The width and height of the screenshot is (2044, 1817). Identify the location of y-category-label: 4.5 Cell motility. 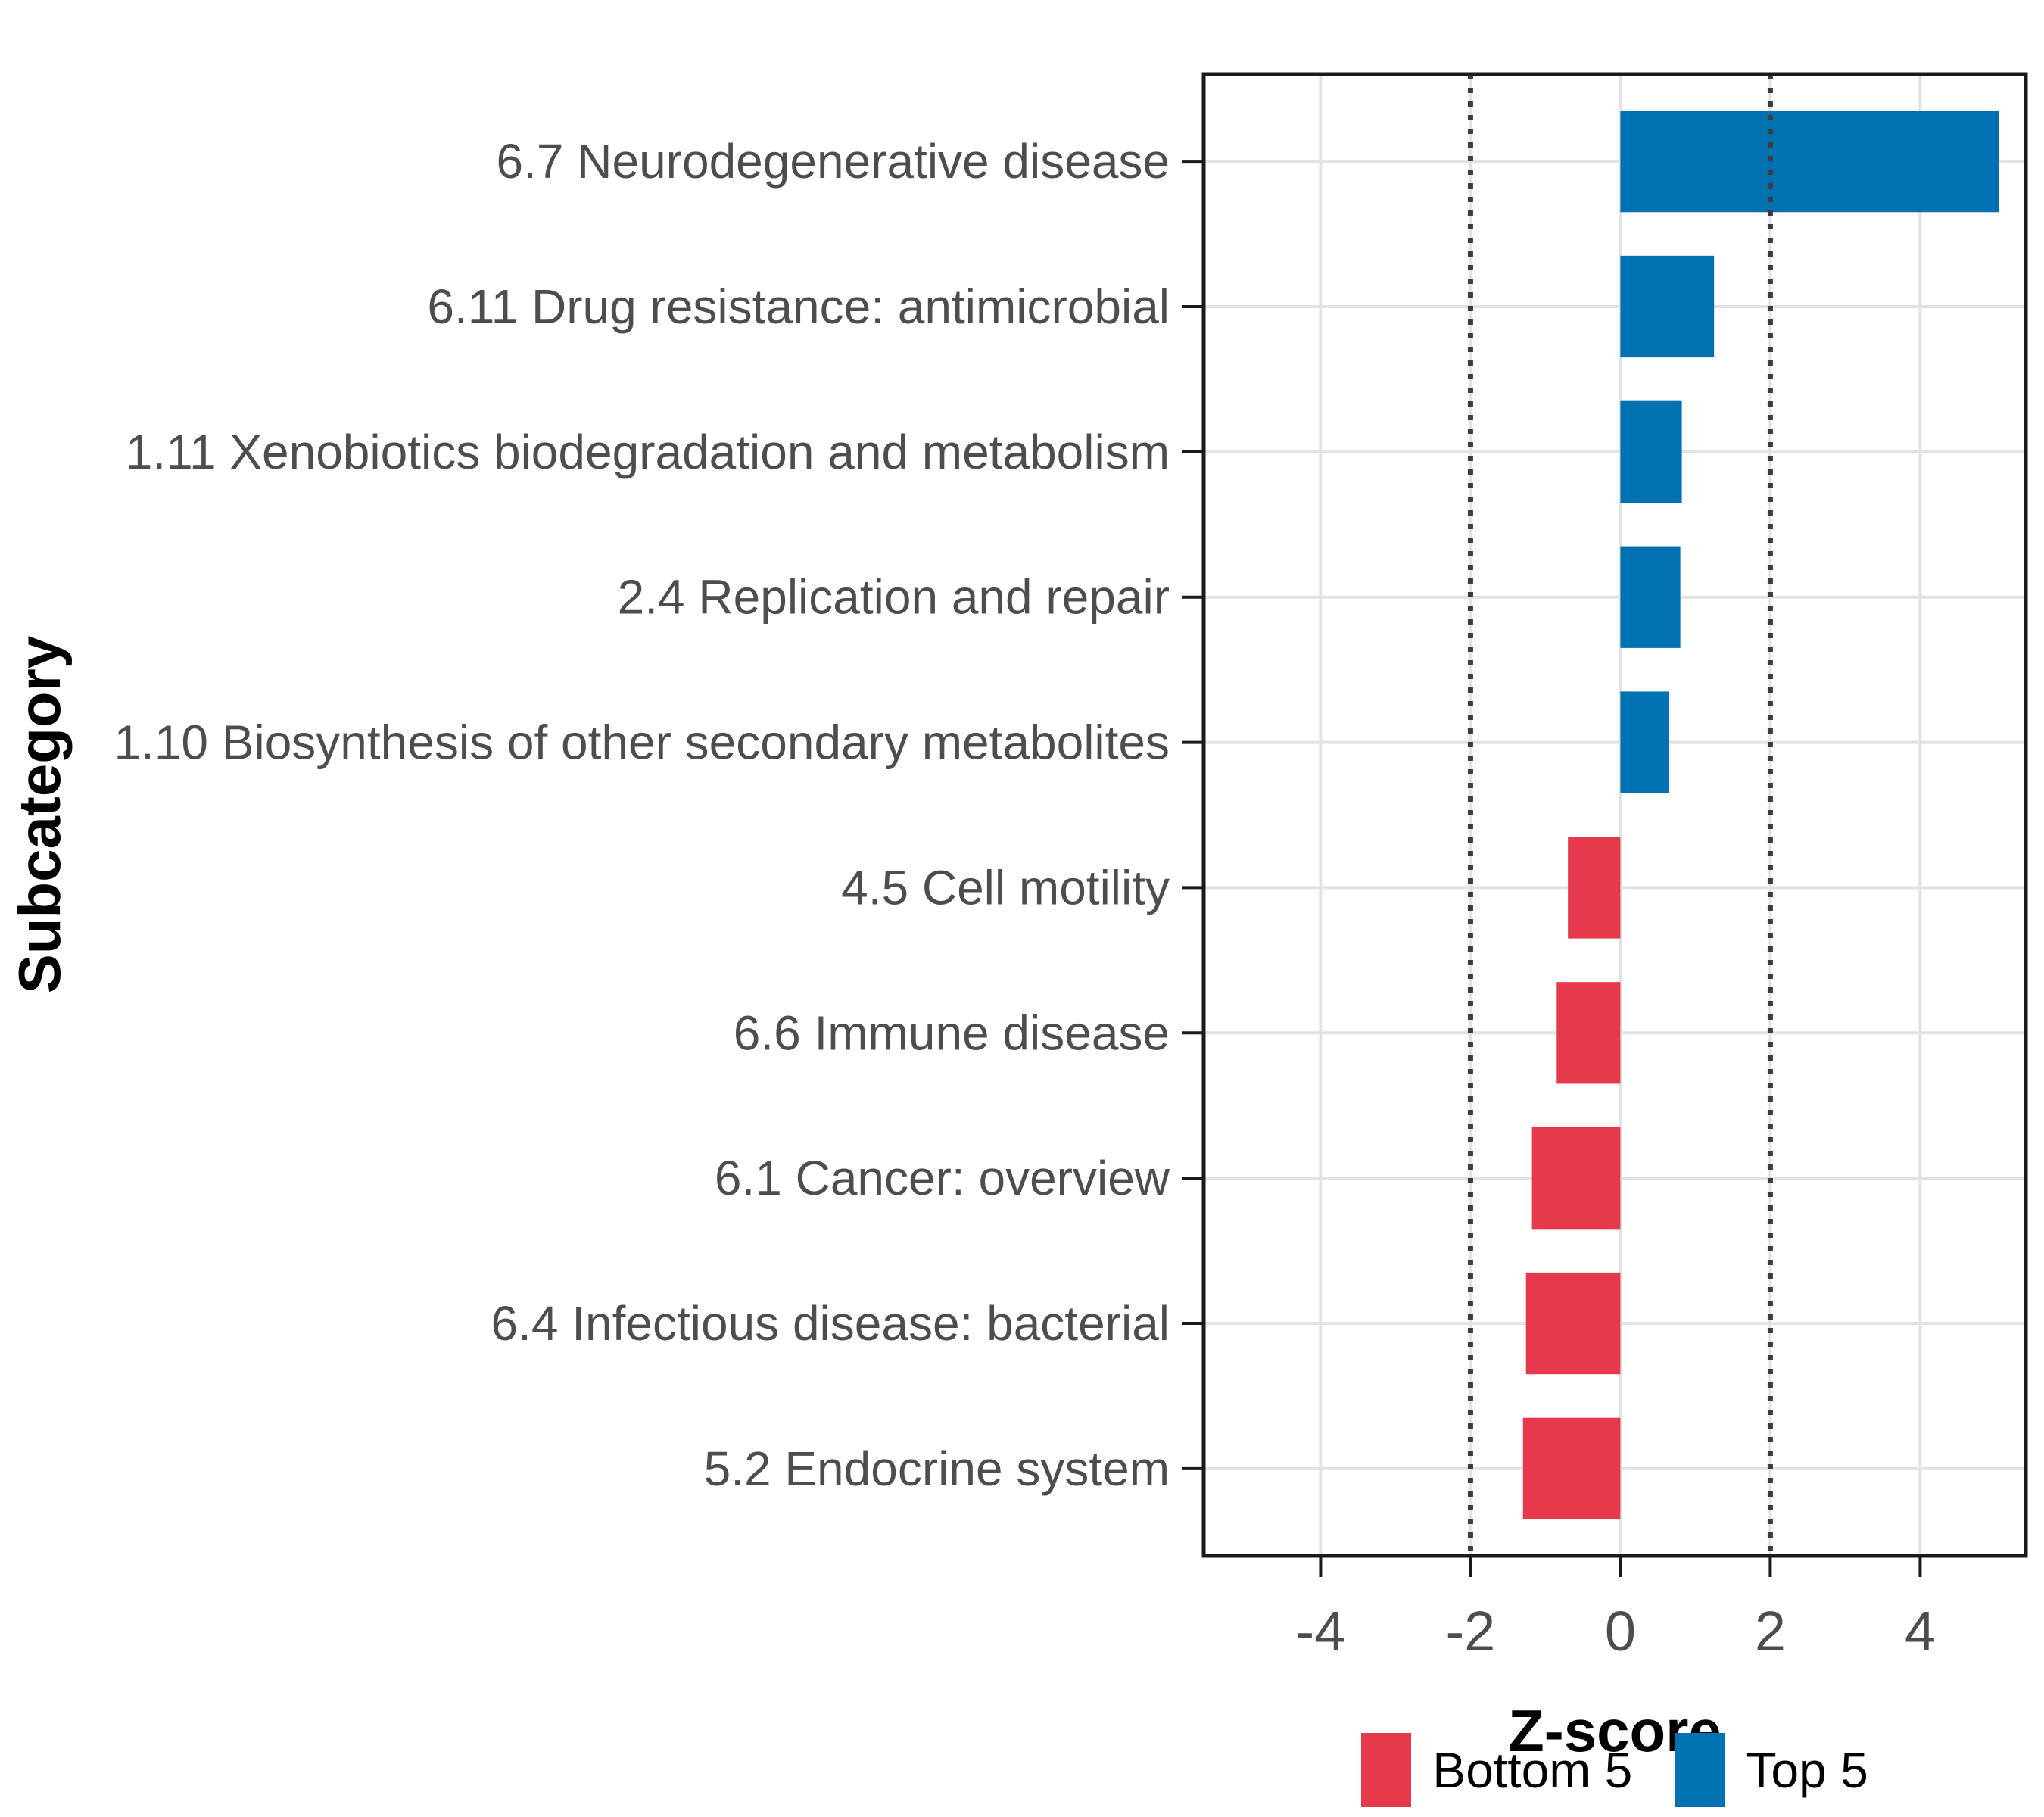
(1005, 887).